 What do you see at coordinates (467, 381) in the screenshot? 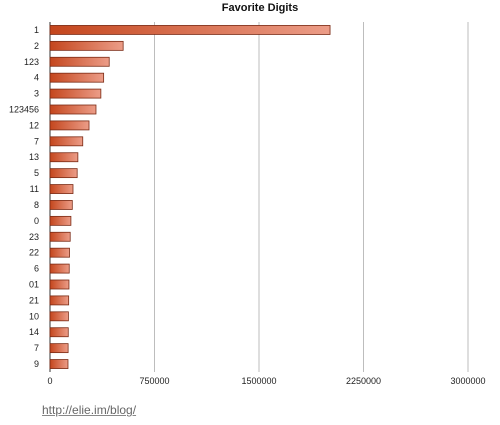
I see `x-tick-label: 3000000` at bounding box center [467, 381].